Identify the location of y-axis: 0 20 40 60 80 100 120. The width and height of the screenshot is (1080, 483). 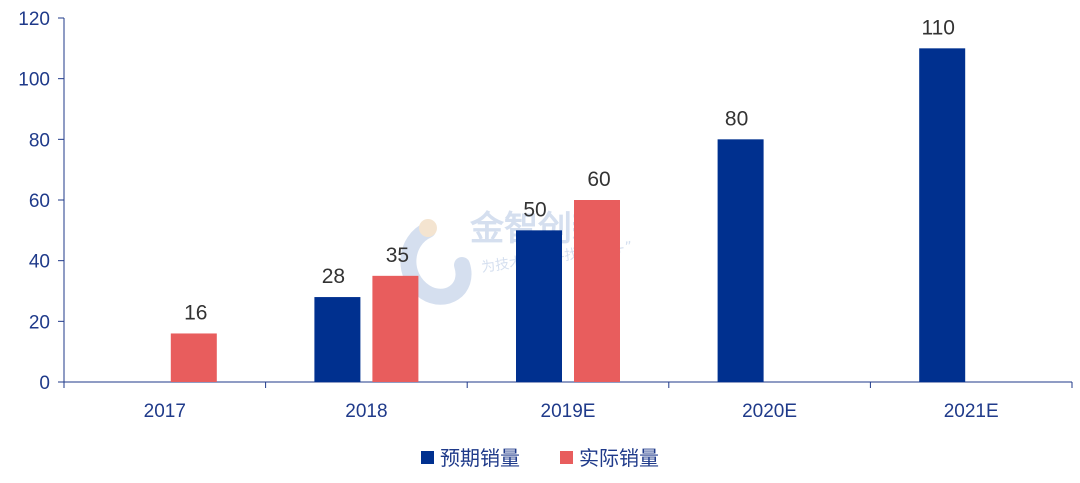
(41, 201).